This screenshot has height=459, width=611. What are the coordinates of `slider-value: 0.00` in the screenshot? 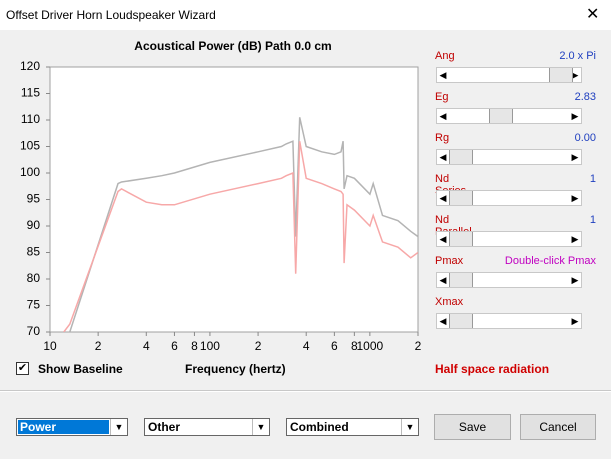 It's located at (585, 138).